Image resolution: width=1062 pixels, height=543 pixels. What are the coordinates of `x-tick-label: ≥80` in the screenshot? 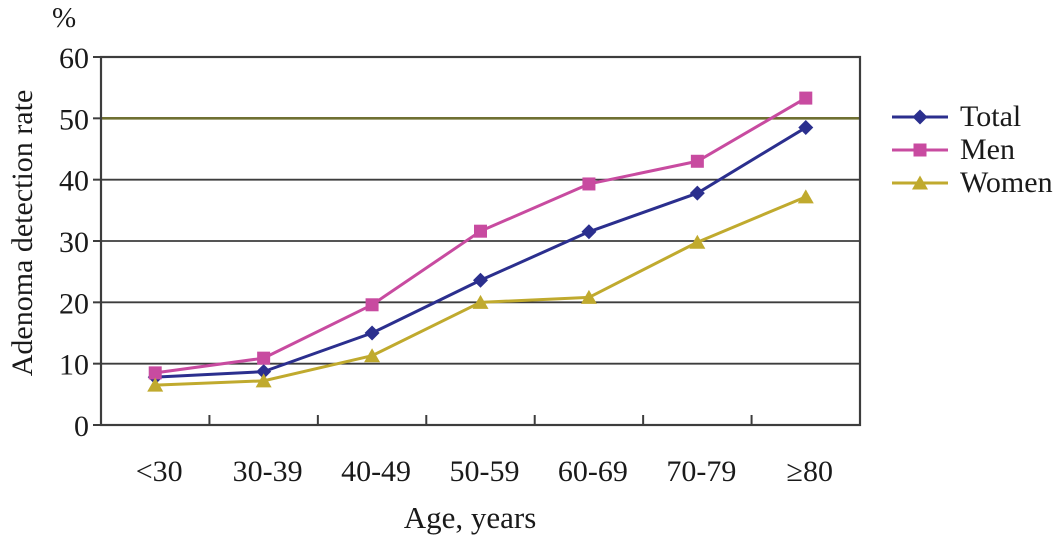 It's located at (810, 471).